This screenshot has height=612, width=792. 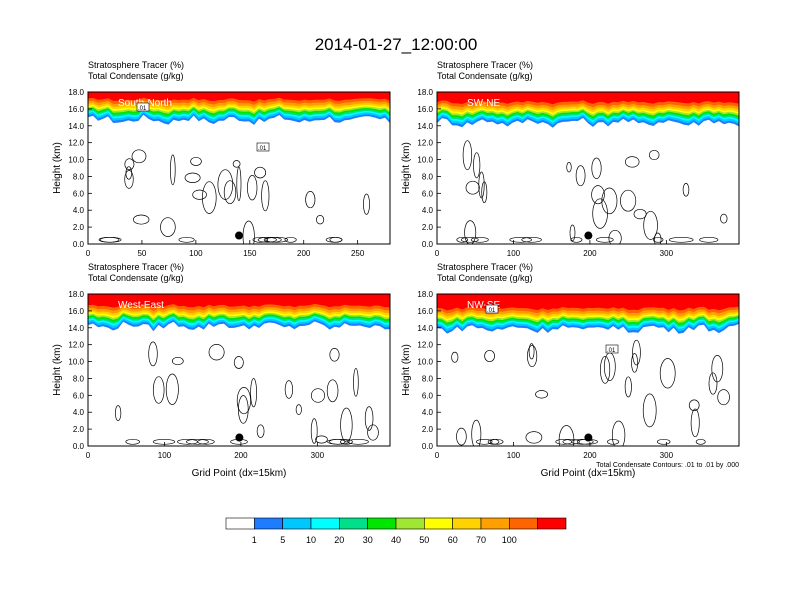 What do you see at coordinates (368, 540) in the screenshot?
I see `colorbar-label: 30` at bounding box center [368, 540].